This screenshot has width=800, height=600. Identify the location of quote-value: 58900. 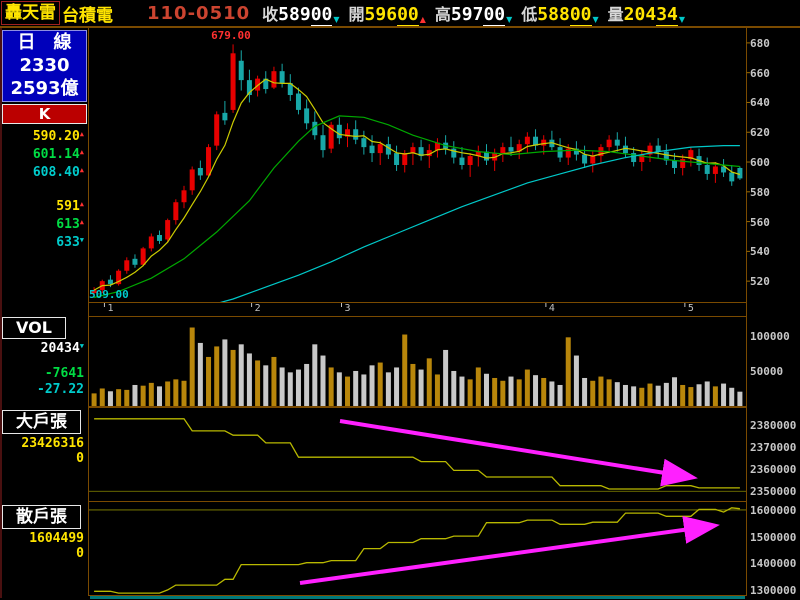
(305, 15).